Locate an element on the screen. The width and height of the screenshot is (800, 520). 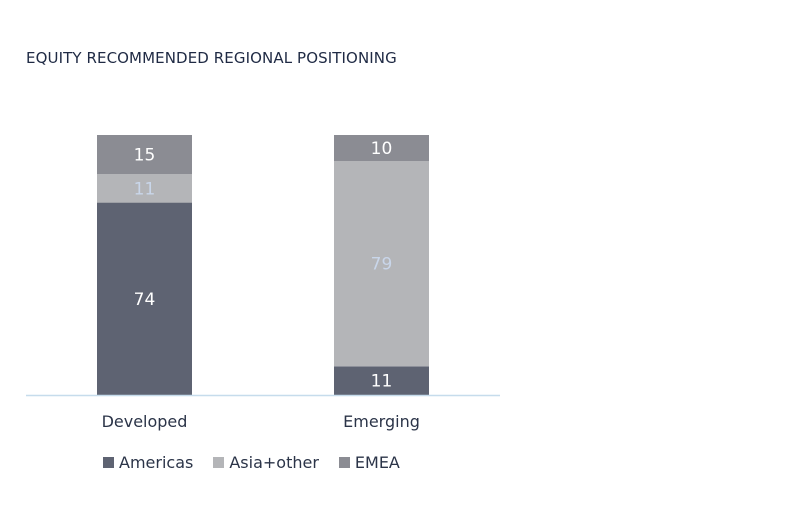
legend-label-americas: Americas is located at coordinates (156, 462).